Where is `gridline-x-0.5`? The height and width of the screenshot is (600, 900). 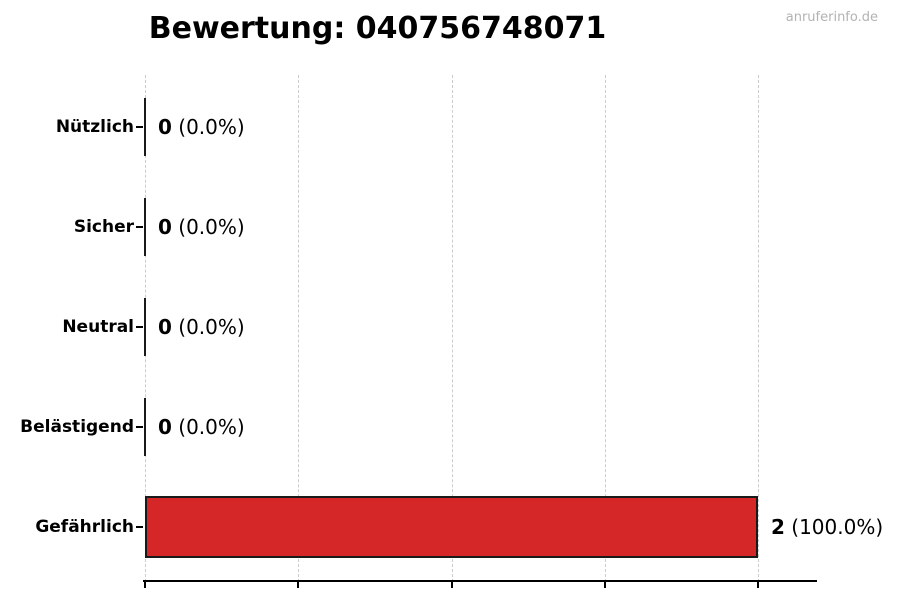
gridline-x-0.5 is located at coordinates (299, 328).